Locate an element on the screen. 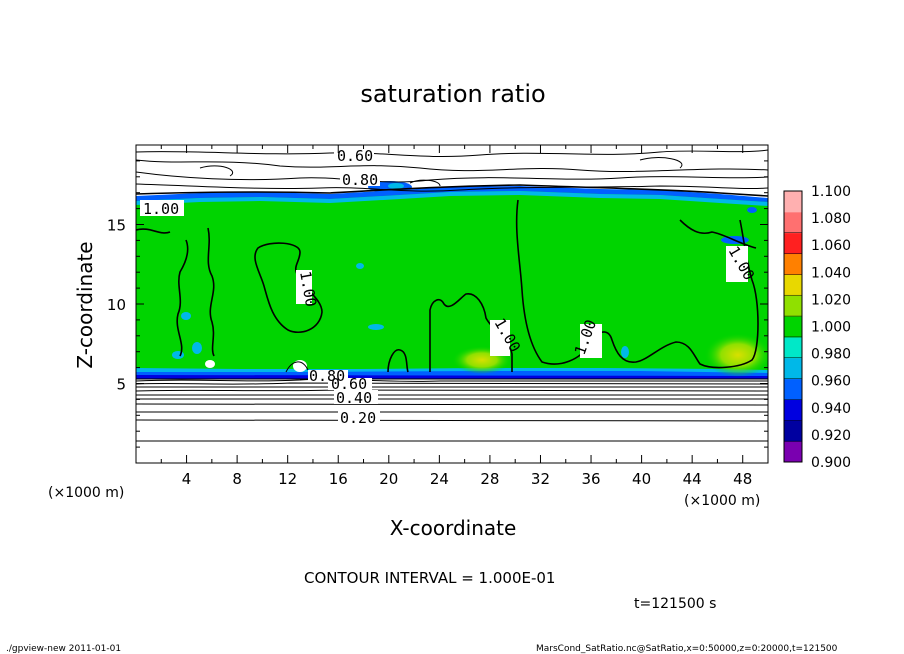 This screenshot has width=904, height=654. x-tick-label: 20 is located at coordinates (388, 479).